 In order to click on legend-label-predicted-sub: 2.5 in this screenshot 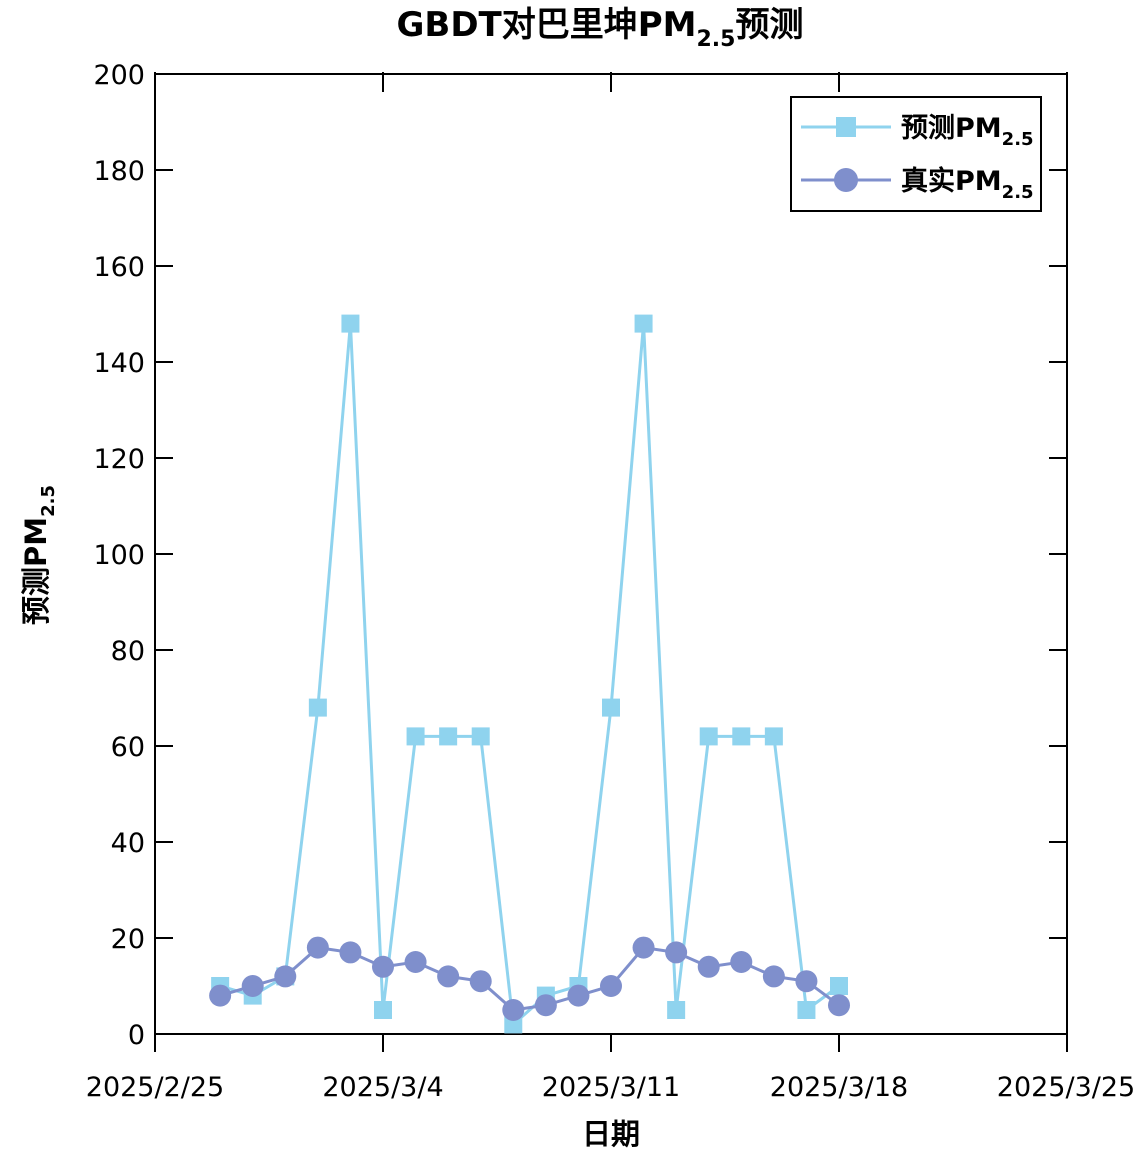, I will do `click(1018, 139)`.